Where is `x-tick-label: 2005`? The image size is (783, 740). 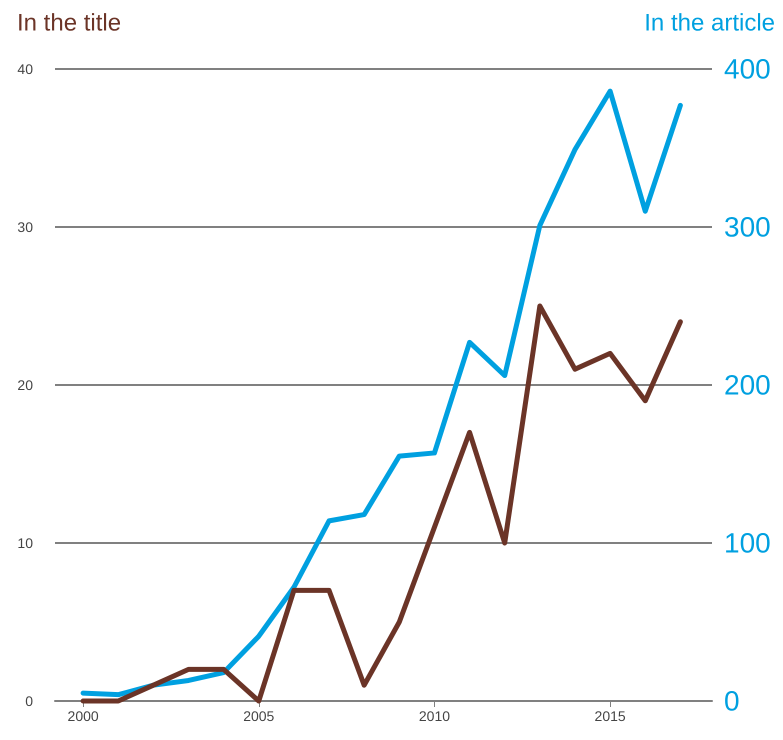
x-tick-label: 2005 is located at coordinates (259, 716).